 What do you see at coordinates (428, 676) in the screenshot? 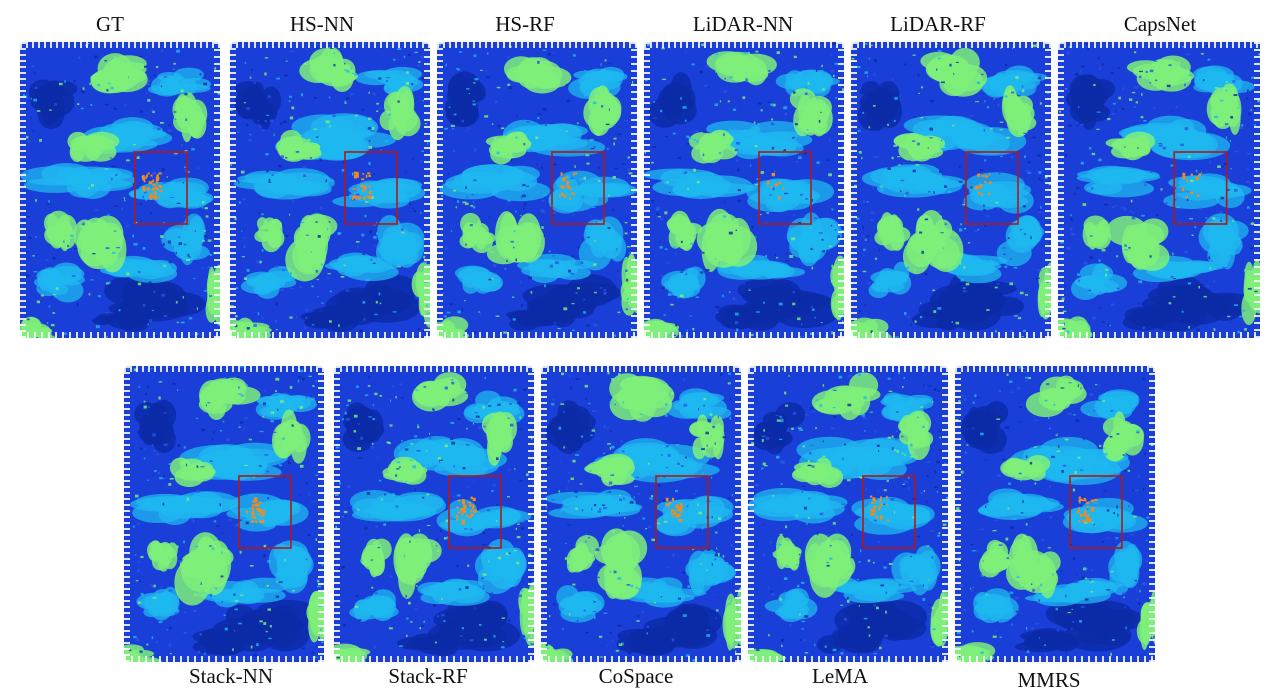
I see `panel-label-stack-rf: Stack-RF` at bounding box center [428, 676].